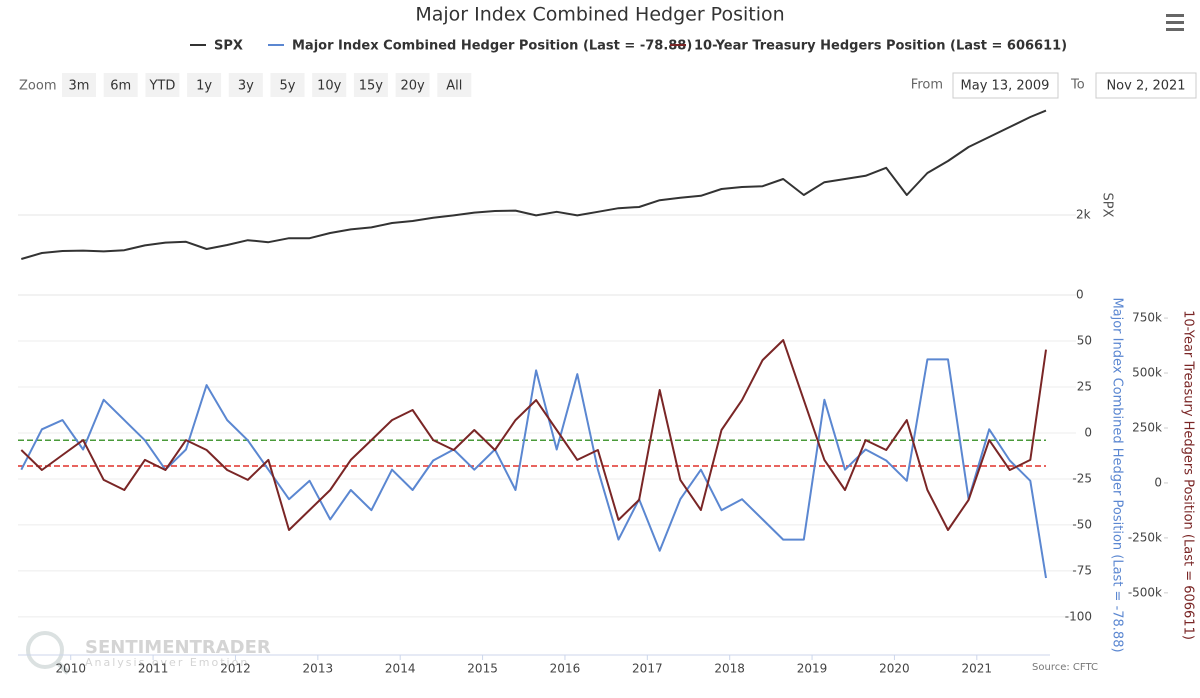 This screenshot has height=698, width=1200. I want to click on zoom-button: 5y, so click(288, 86).